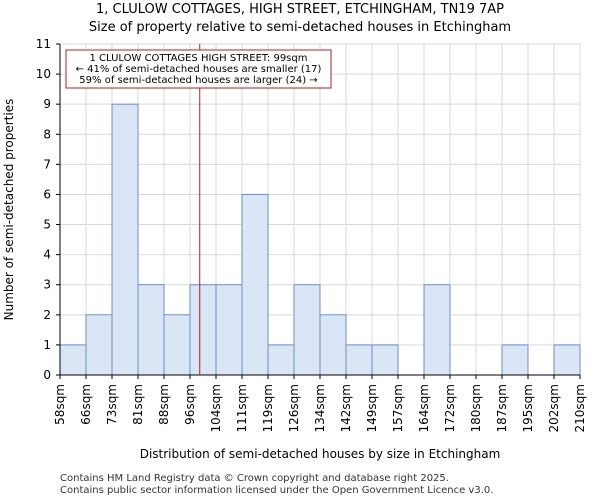 The image size is (600, 500). What do you see at coordinates (294, 408) in the screenshot?
I see `x-tick-label: 126sqm` at bounding box center [294, 408].